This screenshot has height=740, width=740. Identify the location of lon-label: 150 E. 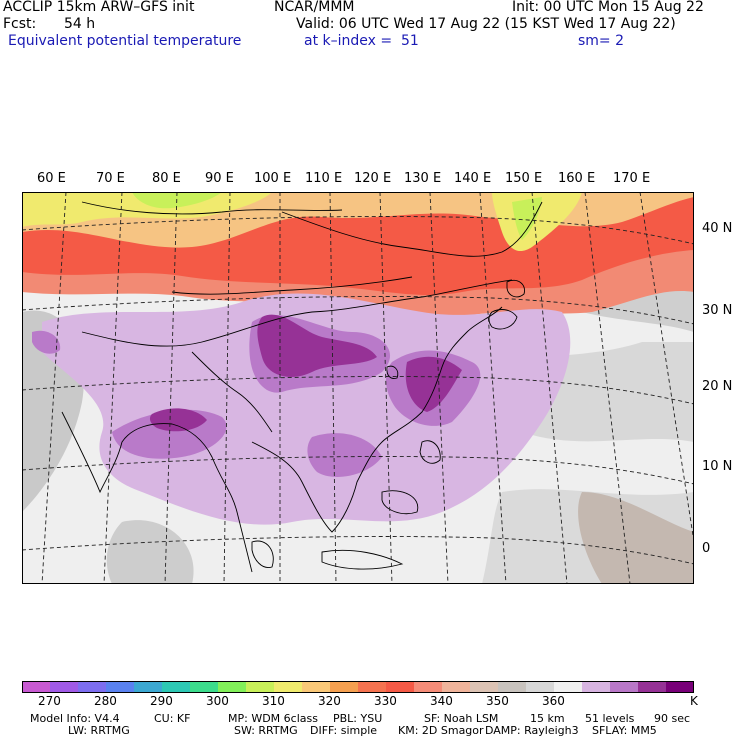
(524, 178).